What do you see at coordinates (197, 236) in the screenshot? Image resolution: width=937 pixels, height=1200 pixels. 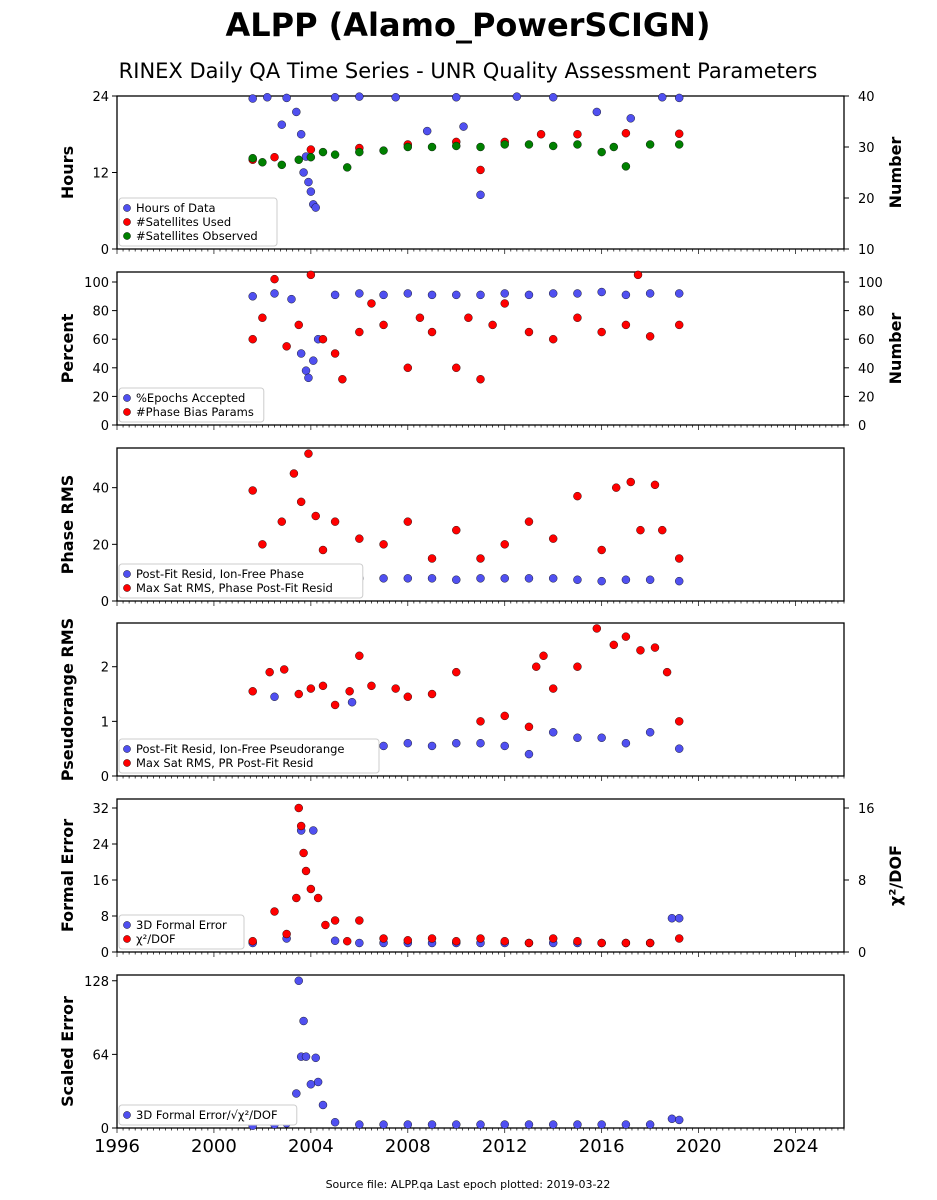 I see `legend-label: #Satellites Observed` at bounding box center [197, 236].